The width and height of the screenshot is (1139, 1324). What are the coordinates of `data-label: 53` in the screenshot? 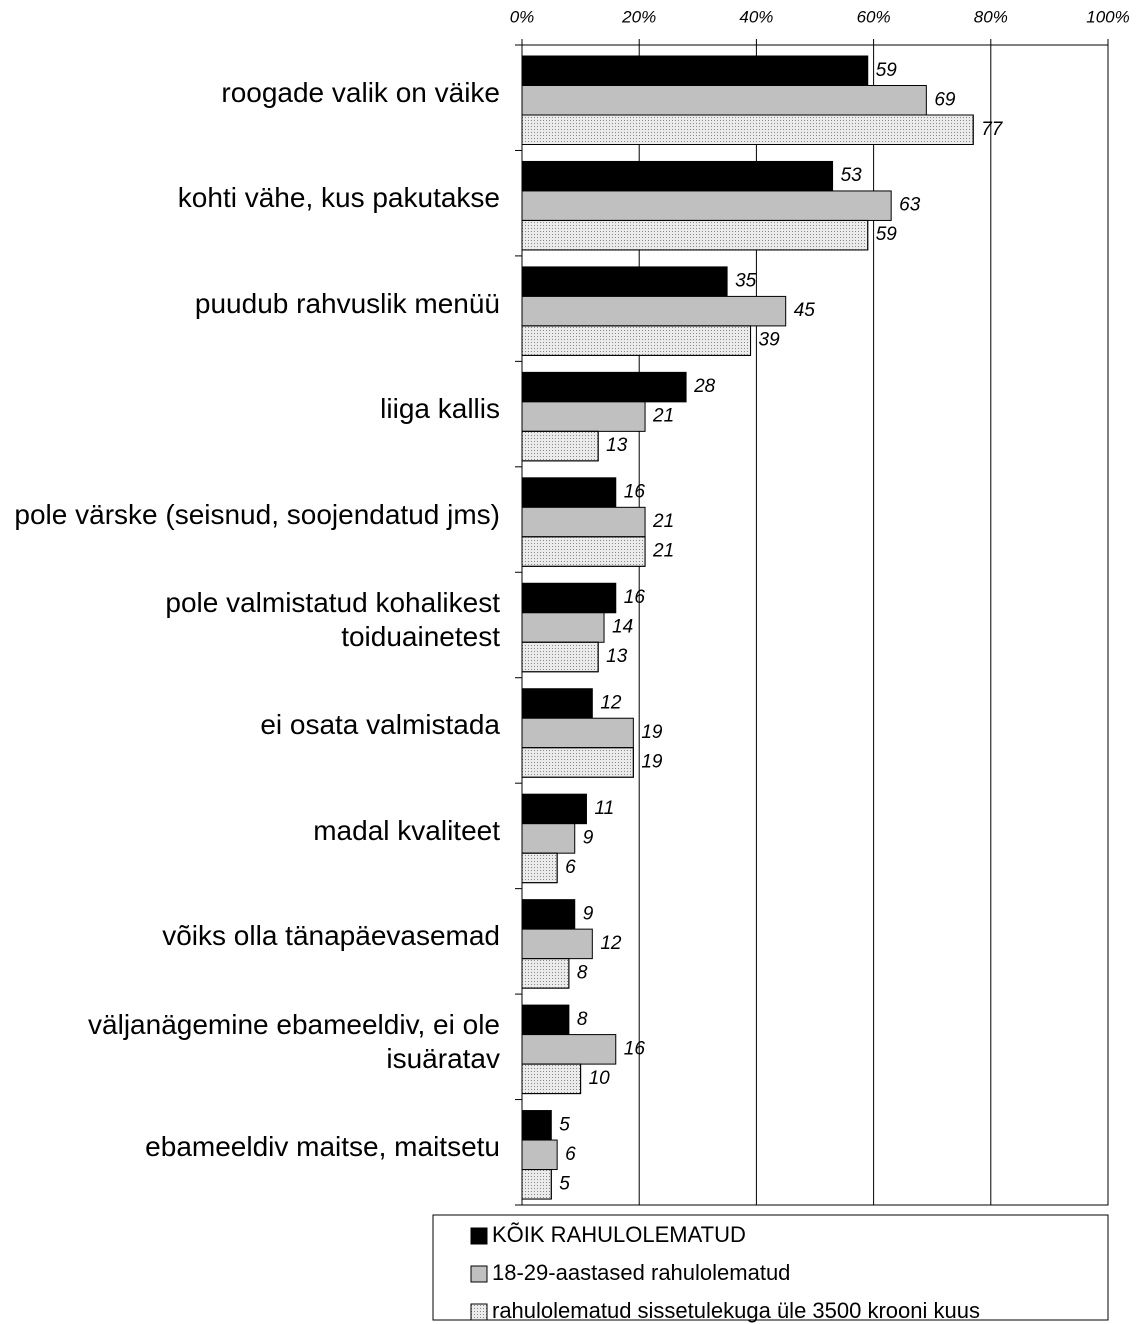 It's located at (852, 175).